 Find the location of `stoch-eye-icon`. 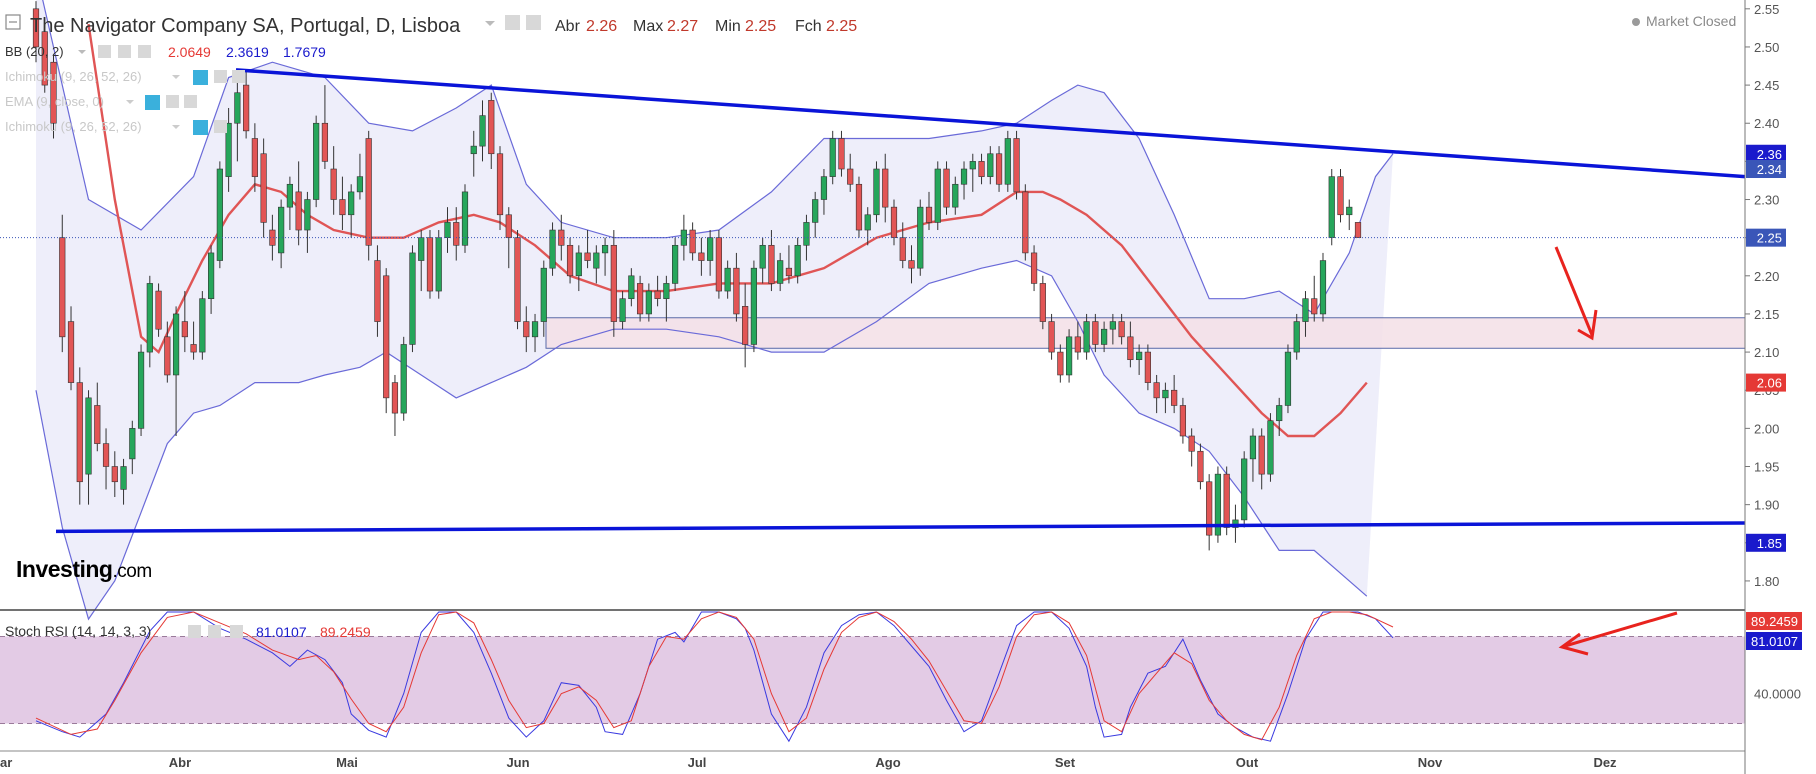

stoch-eye-icon is located at coordinates (194, 631).